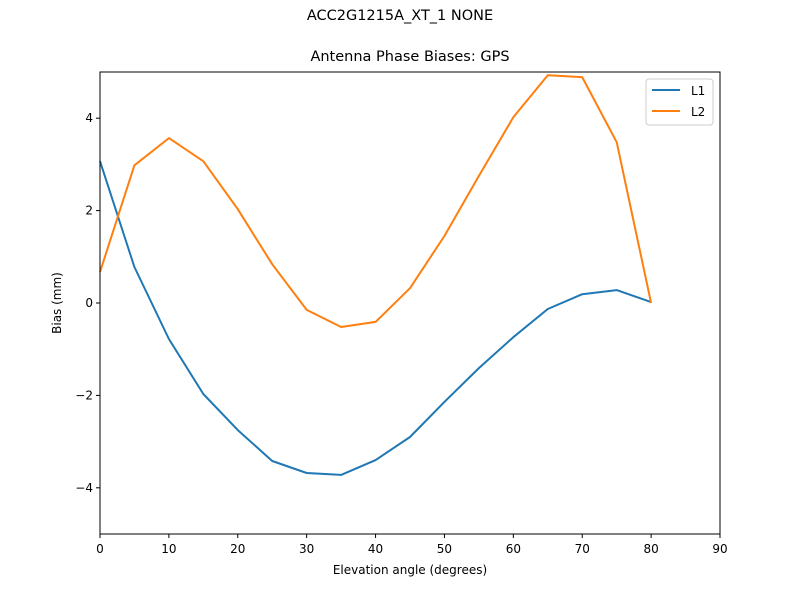 Image resolution: width=800 pixels, height=600 pixels. I want to click on x-tick-label: 50, so click(444, 549).